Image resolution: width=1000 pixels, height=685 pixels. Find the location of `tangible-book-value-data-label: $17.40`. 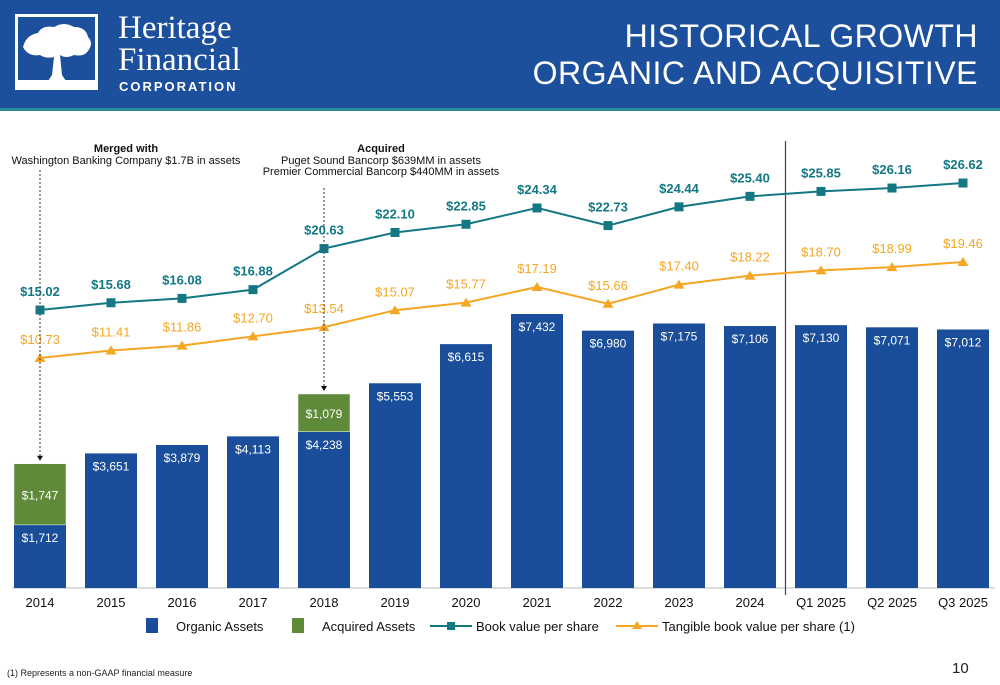

tangible-book-value-data-label: $17.40 is located at coordinates (679, 266).